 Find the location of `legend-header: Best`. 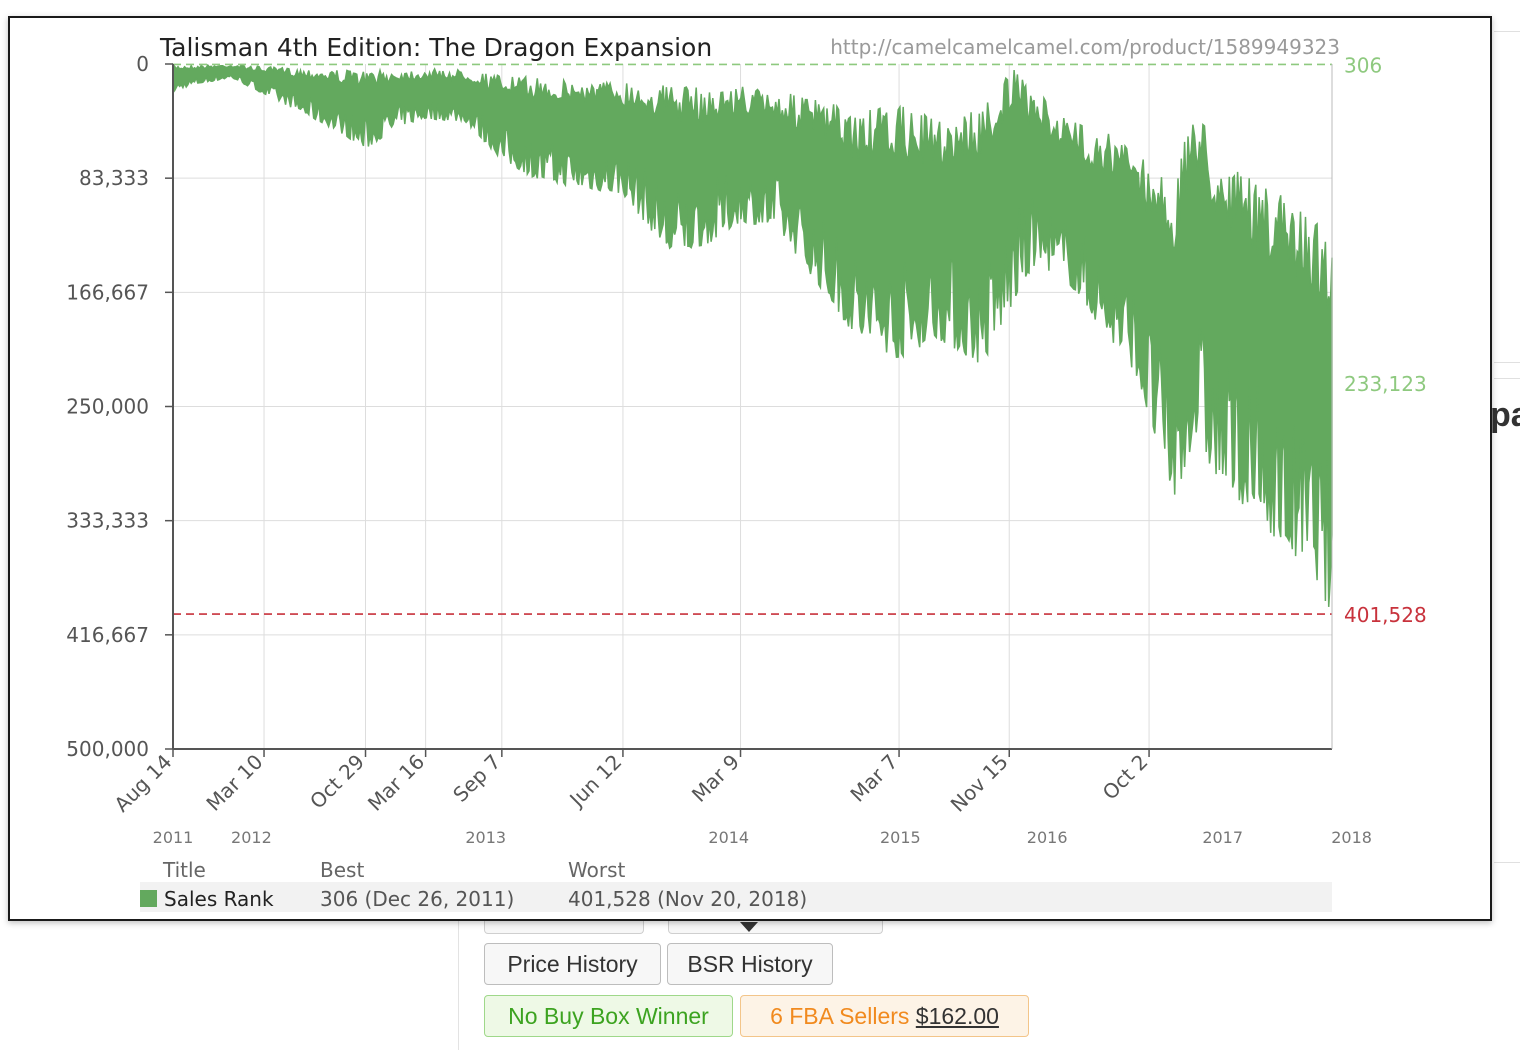

legend-header: Best is located at coordinates (342, 870).